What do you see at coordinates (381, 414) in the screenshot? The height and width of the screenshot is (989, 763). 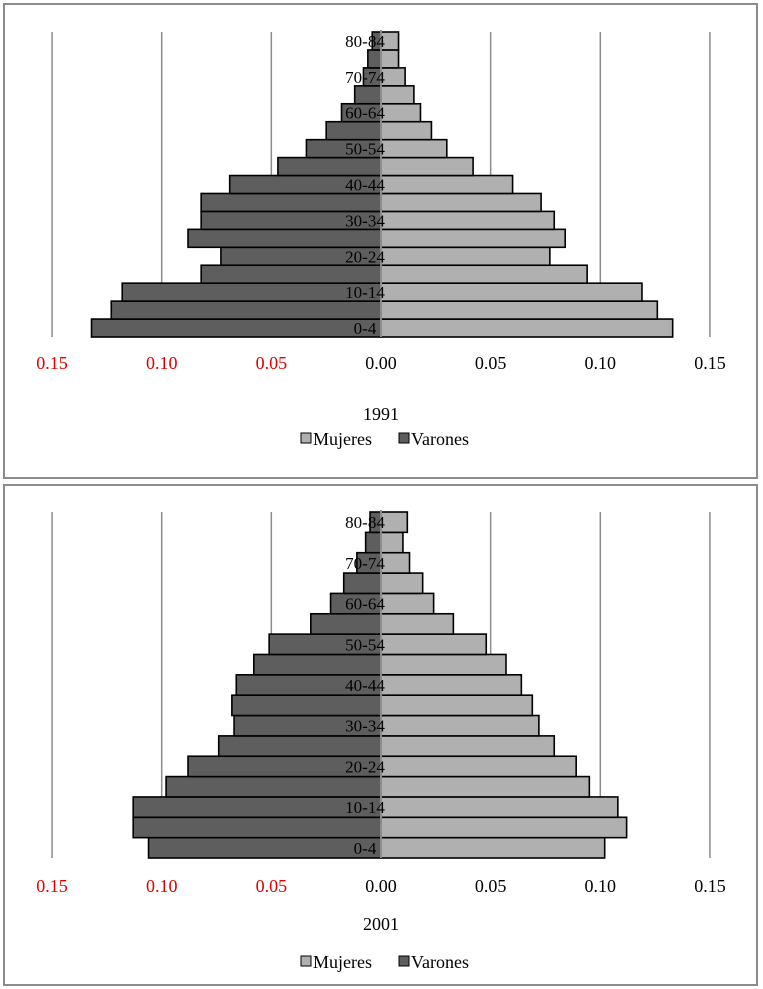 I see `chart-title: 1991` at bounding box center [381, 414].